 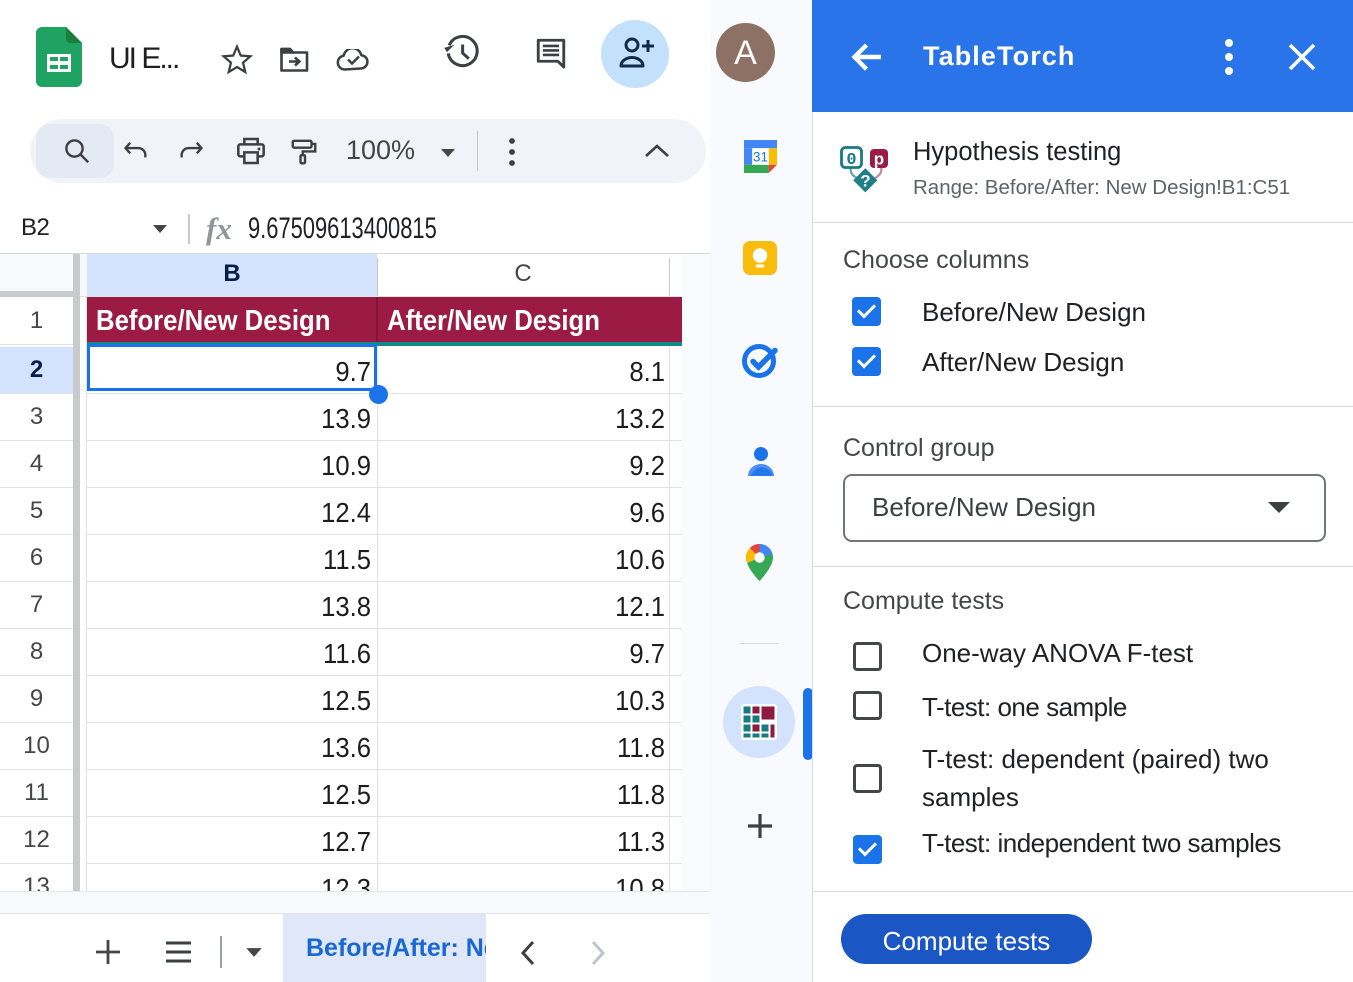 What do you see at coordinates (879, 159) in the screenshot?
I see `svg-text: p` at bounding box center [879, 159].